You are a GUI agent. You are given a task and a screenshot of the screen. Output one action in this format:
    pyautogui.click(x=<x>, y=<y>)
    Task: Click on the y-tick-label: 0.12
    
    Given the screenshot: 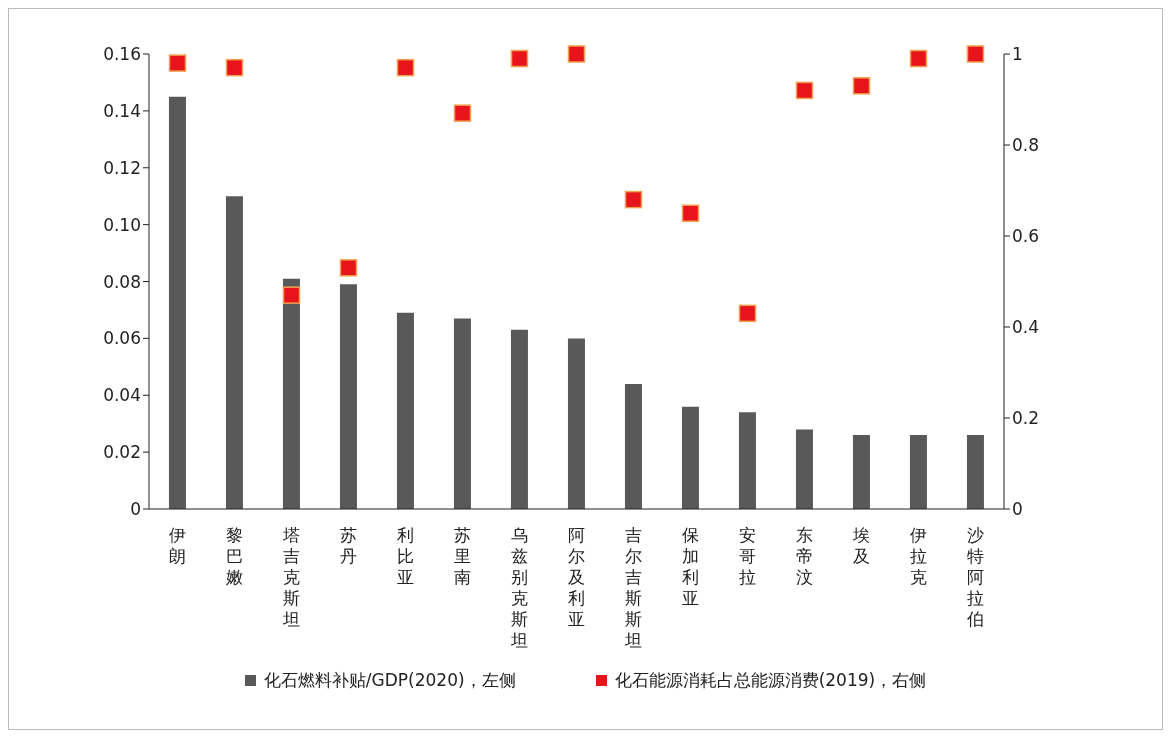 What is the action you would take?
    pyautogui.click(x=122, y=167)
    